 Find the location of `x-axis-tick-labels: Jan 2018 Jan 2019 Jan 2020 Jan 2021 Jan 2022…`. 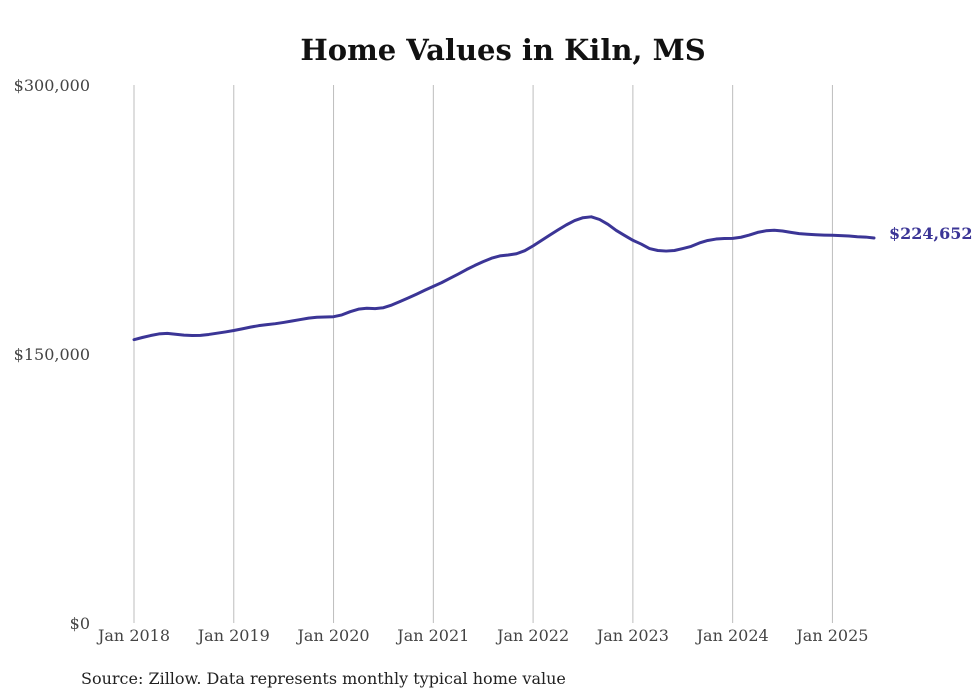

x-axis-tick-labels: Jan 2018 Jan 2019 Jan 2020 Jan 2021 Jan 2022… is located at coordinates (482, 635).